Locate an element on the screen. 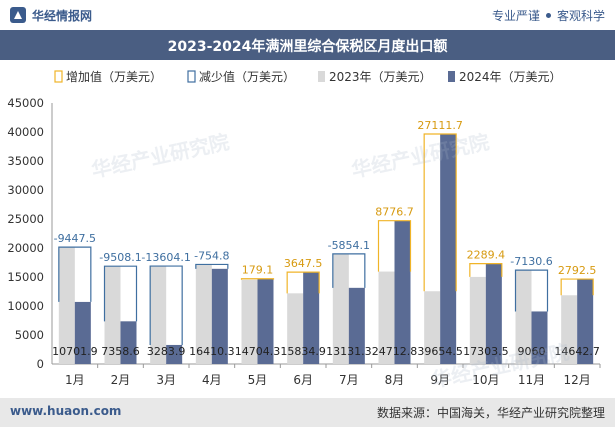 The image size is (615, 427). slogan: 专业严谨 客观科学 is located at coordinates (548, 15).